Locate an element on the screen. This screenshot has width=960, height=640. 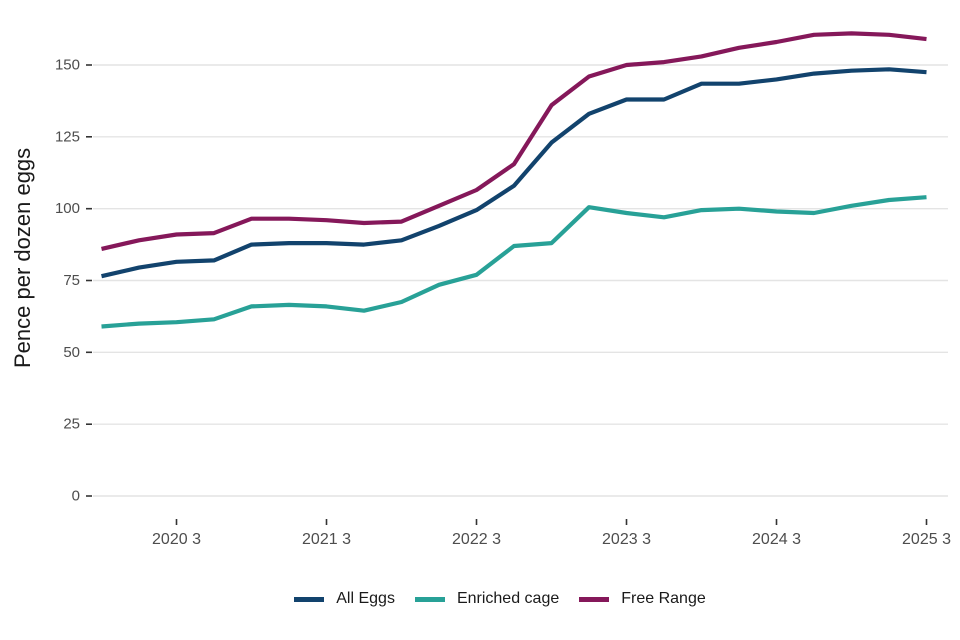
y-tick-label: 100 is located at coordinates (67, 208).